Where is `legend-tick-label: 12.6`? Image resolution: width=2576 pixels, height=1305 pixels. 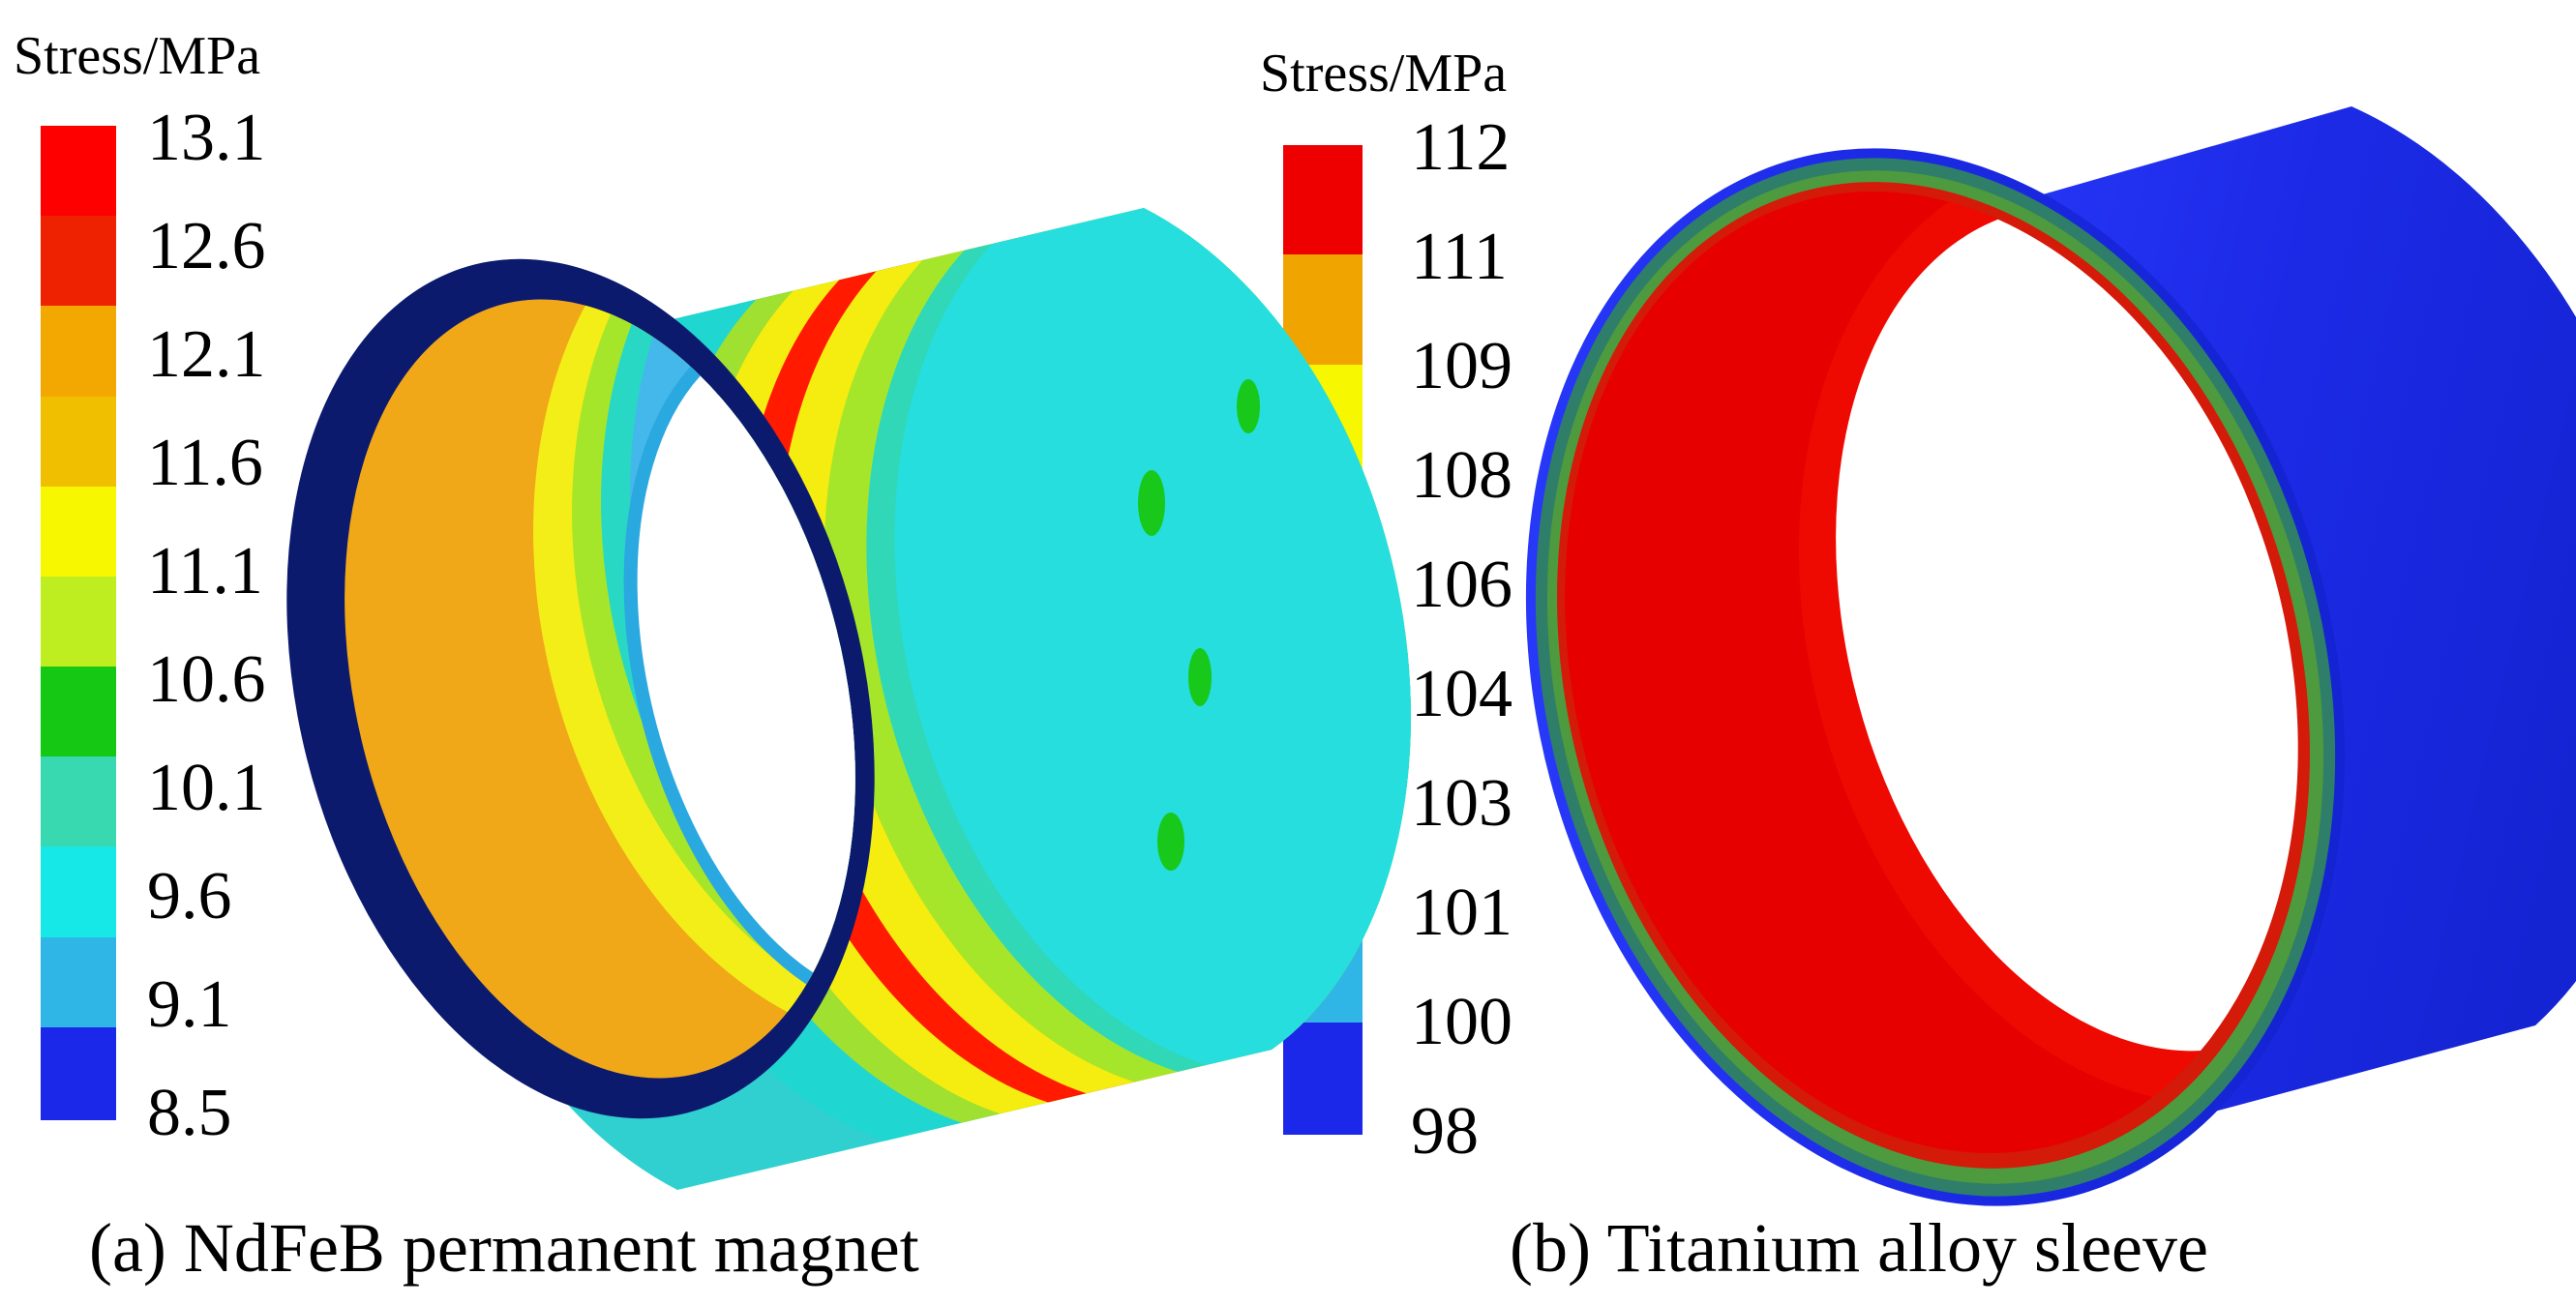
legend-tick-label: 12.6 is located at coordinates (206, 246).